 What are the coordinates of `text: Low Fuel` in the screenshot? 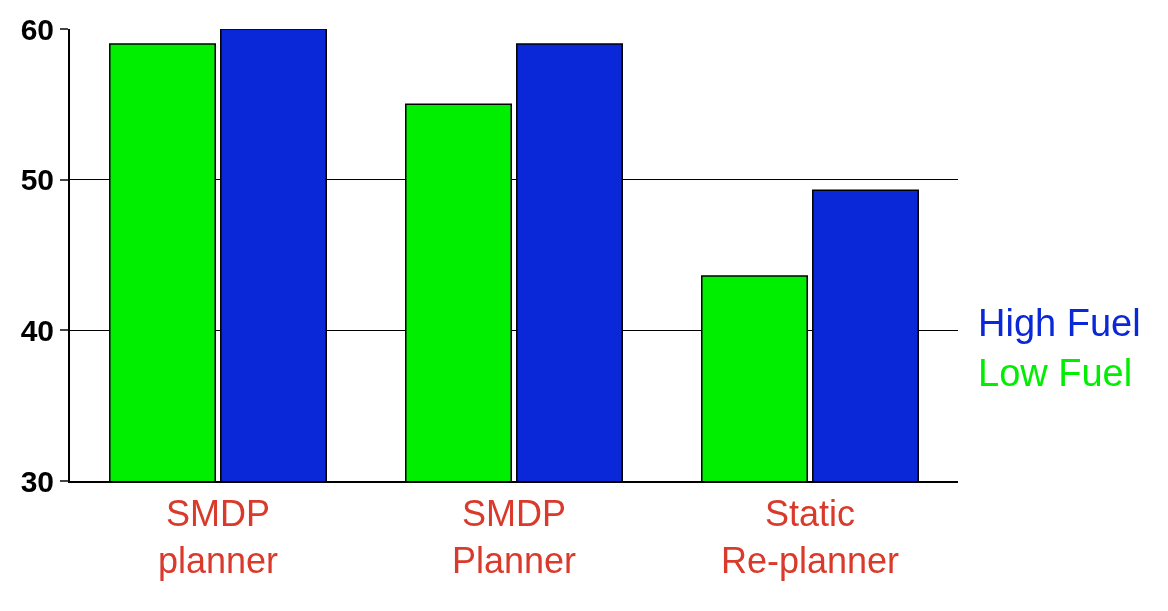 It's located at (1055, 373).